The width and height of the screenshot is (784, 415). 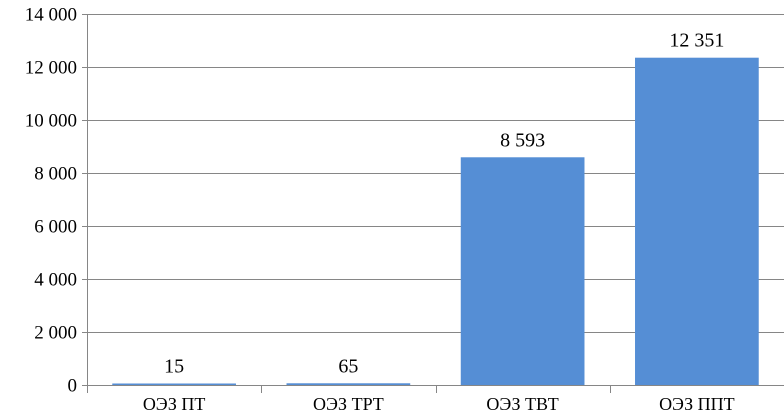 I want to click on x-tick-label: ОЭЗ ПТ, so click(x=174, y=404).